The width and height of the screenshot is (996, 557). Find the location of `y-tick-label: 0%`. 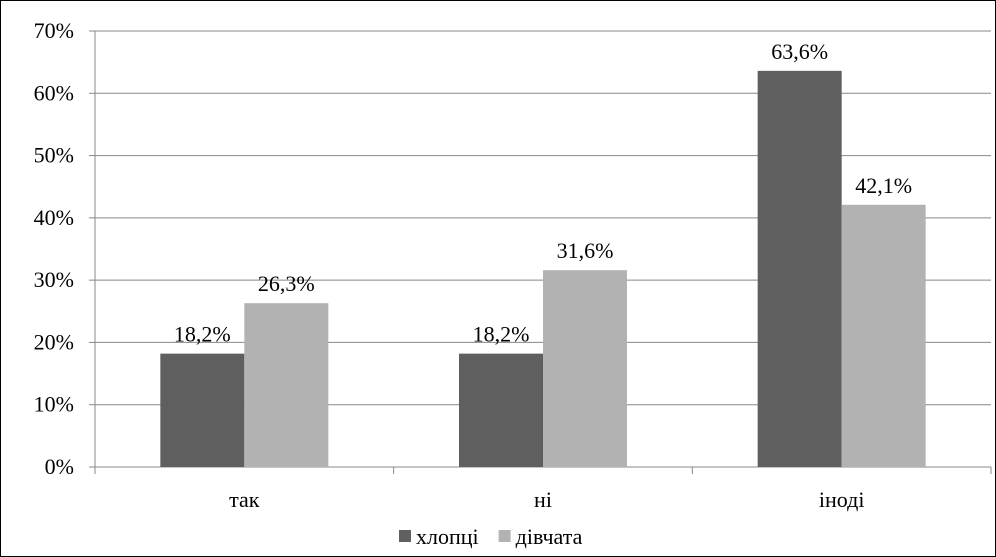

y-tick-label: 0% is located at coordinates (59, 466).